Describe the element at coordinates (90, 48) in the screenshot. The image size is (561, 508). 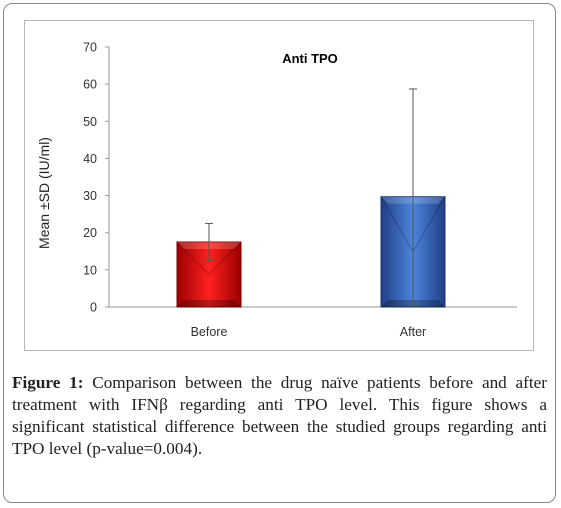
I see `y-tick-label: 70` at that location.